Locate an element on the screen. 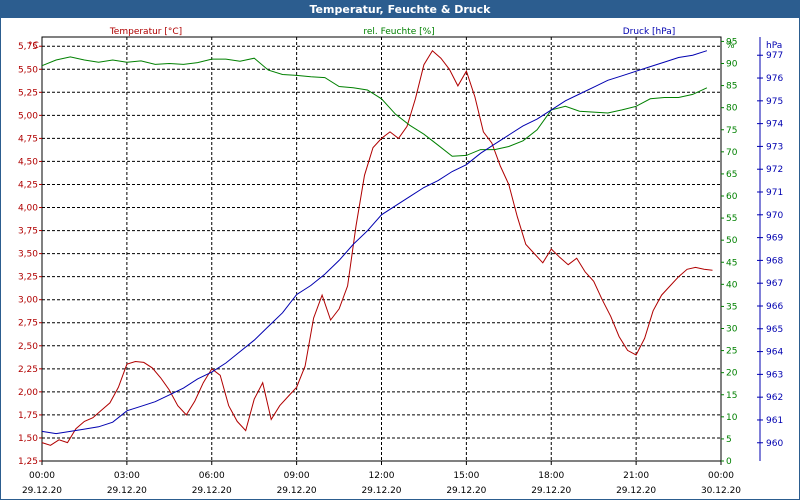  humidity-tick-label: 80 is located at coordinates (732, 109).